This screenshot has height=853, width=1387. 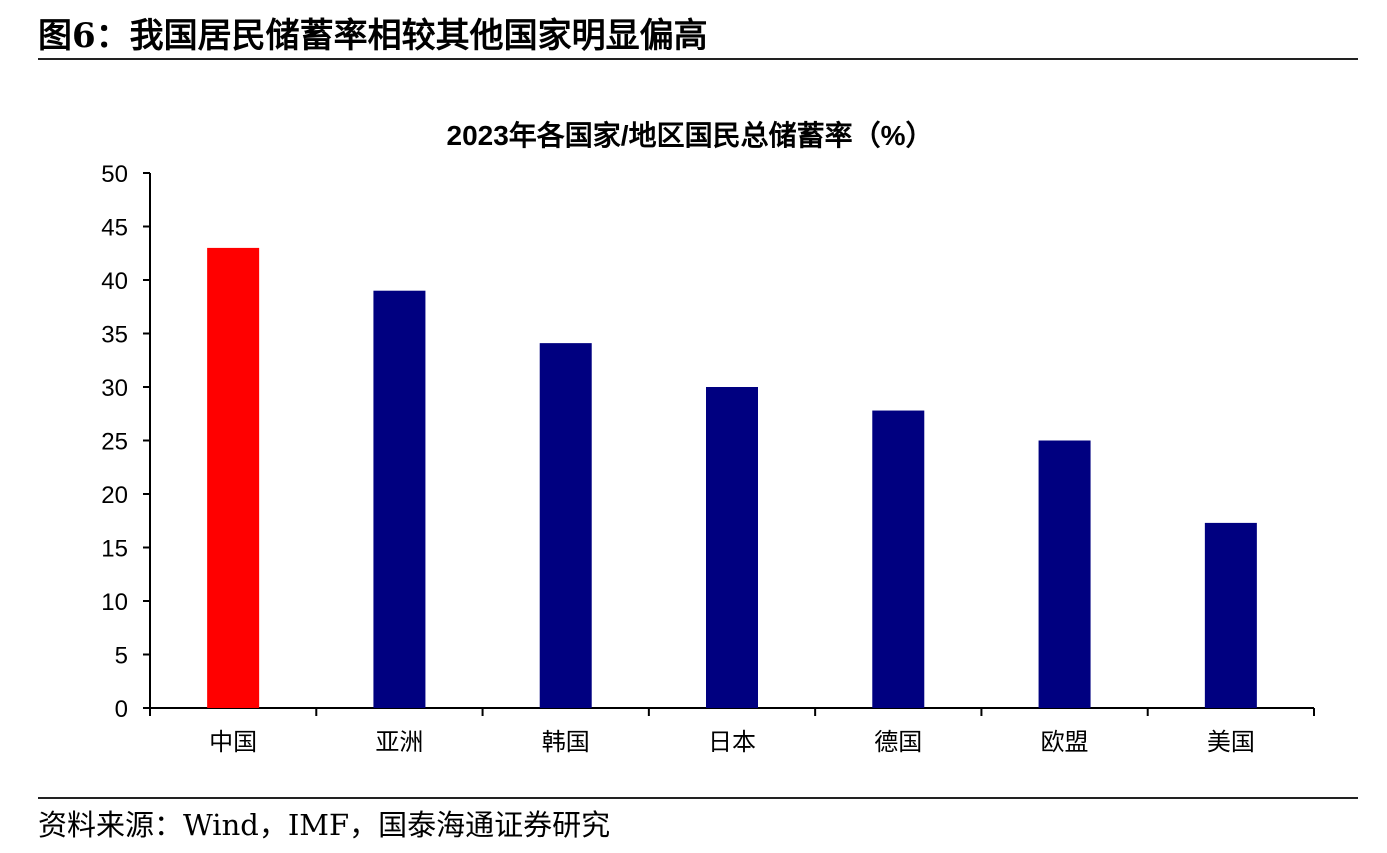 I want to click on y-tick-label: 40, so click(x=114, y=281).